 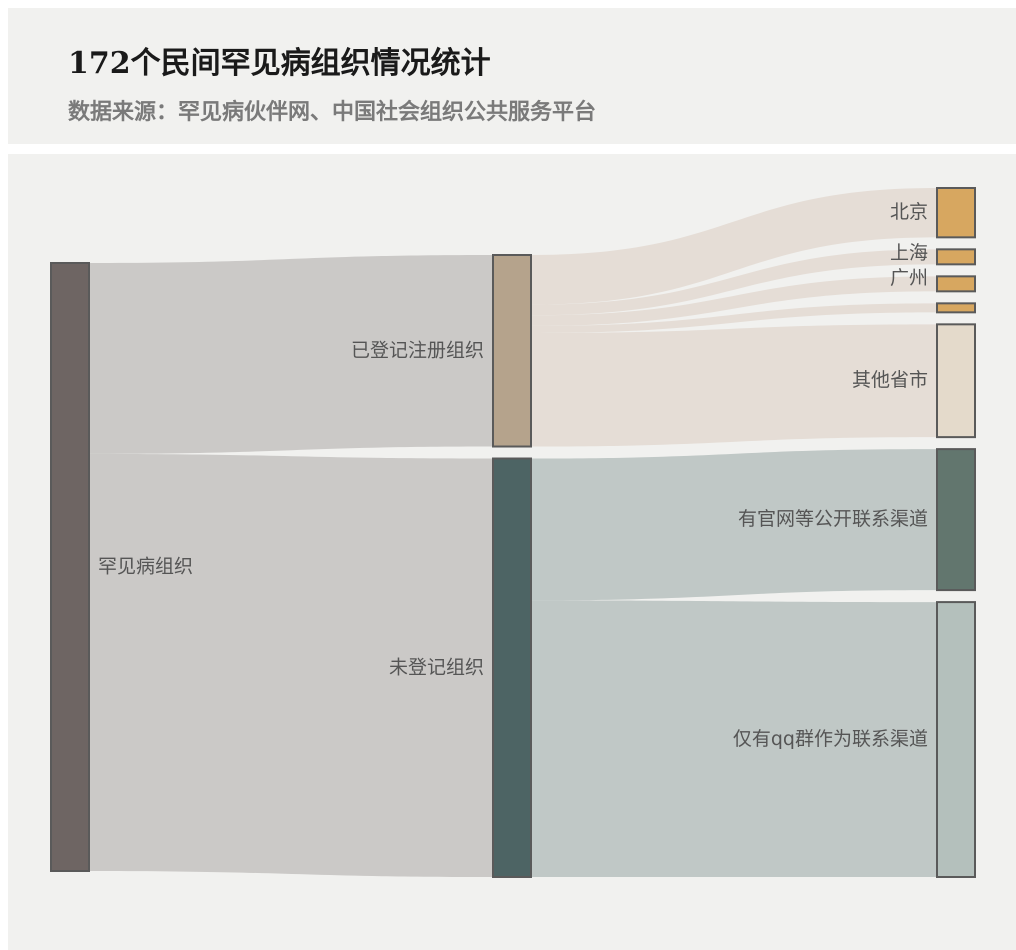 I want to click on sankey-link-unregistered-website, so click(x=734, y=525).